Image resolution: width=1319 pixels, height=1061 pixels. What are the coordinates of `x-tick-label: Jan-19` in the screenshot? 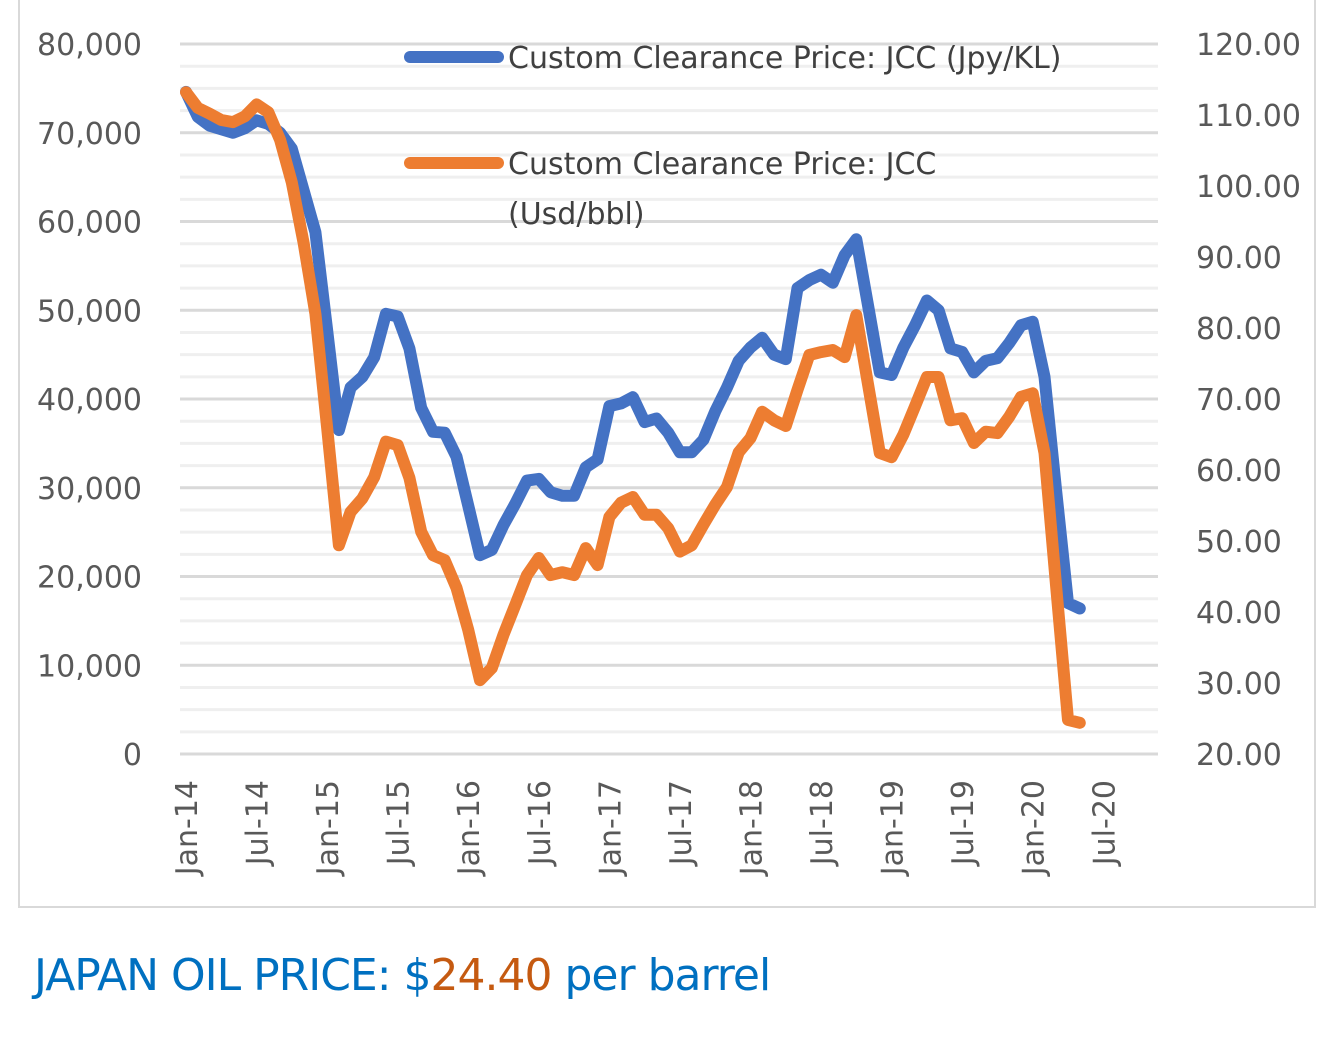 It's located at (893, 828).